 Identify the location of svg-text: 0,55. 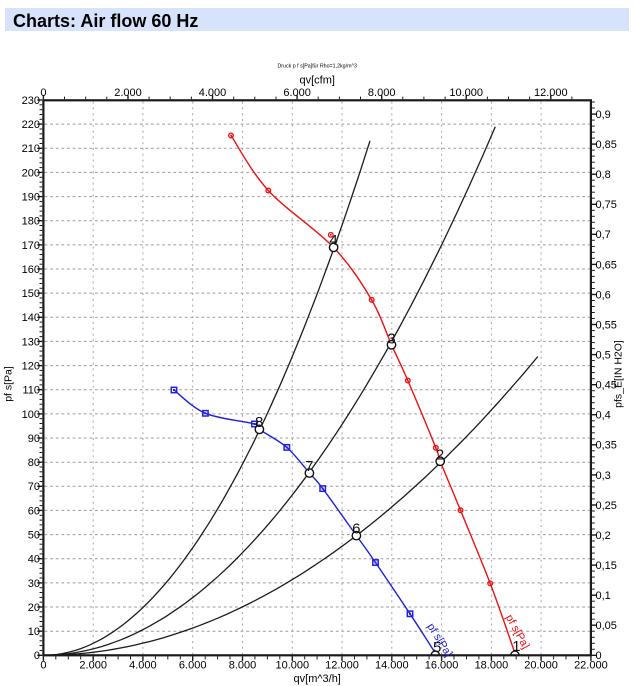
(606, 325).